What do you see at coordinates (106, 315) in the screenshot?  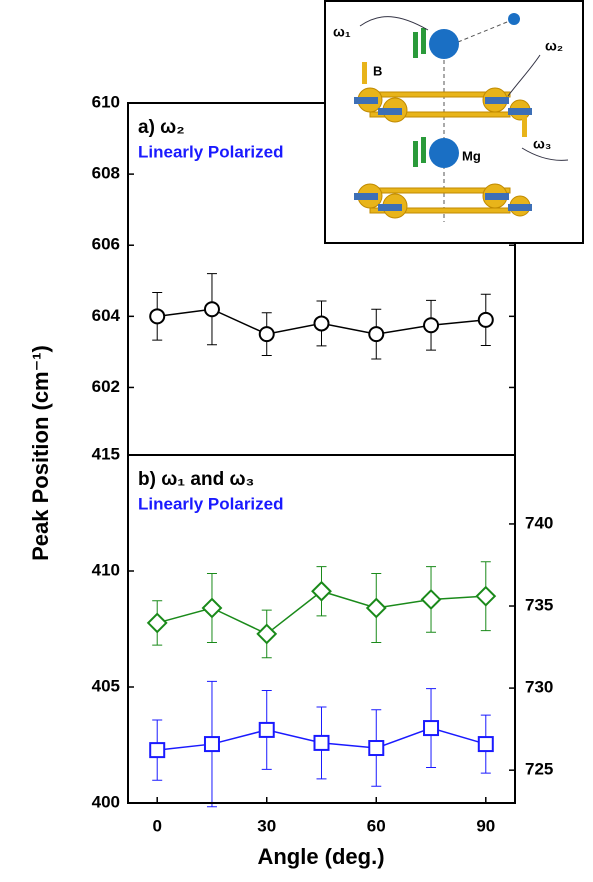 I see `y-tick-label: 604` at bounding box center [106, 315].